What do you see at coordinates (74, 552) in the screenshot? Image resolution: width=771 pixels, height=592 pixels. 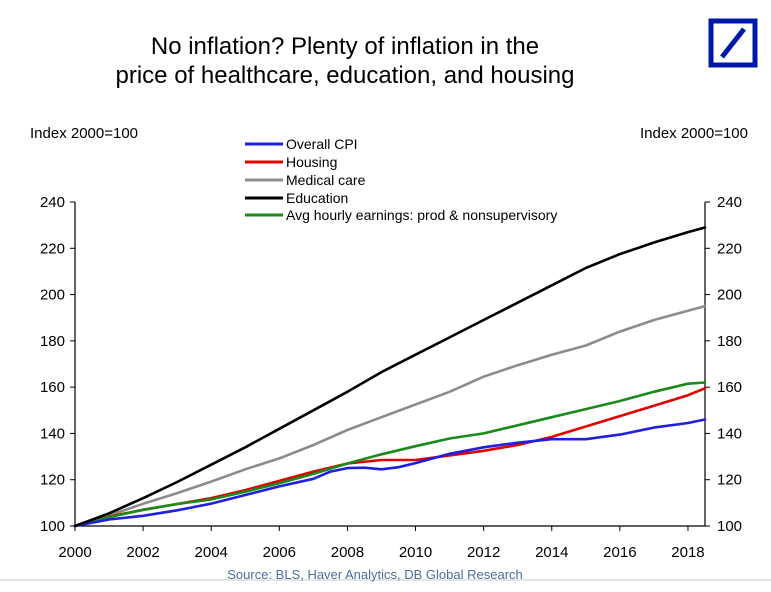 I see `x-tick-label: 2000` at bounding box center [74, 552].